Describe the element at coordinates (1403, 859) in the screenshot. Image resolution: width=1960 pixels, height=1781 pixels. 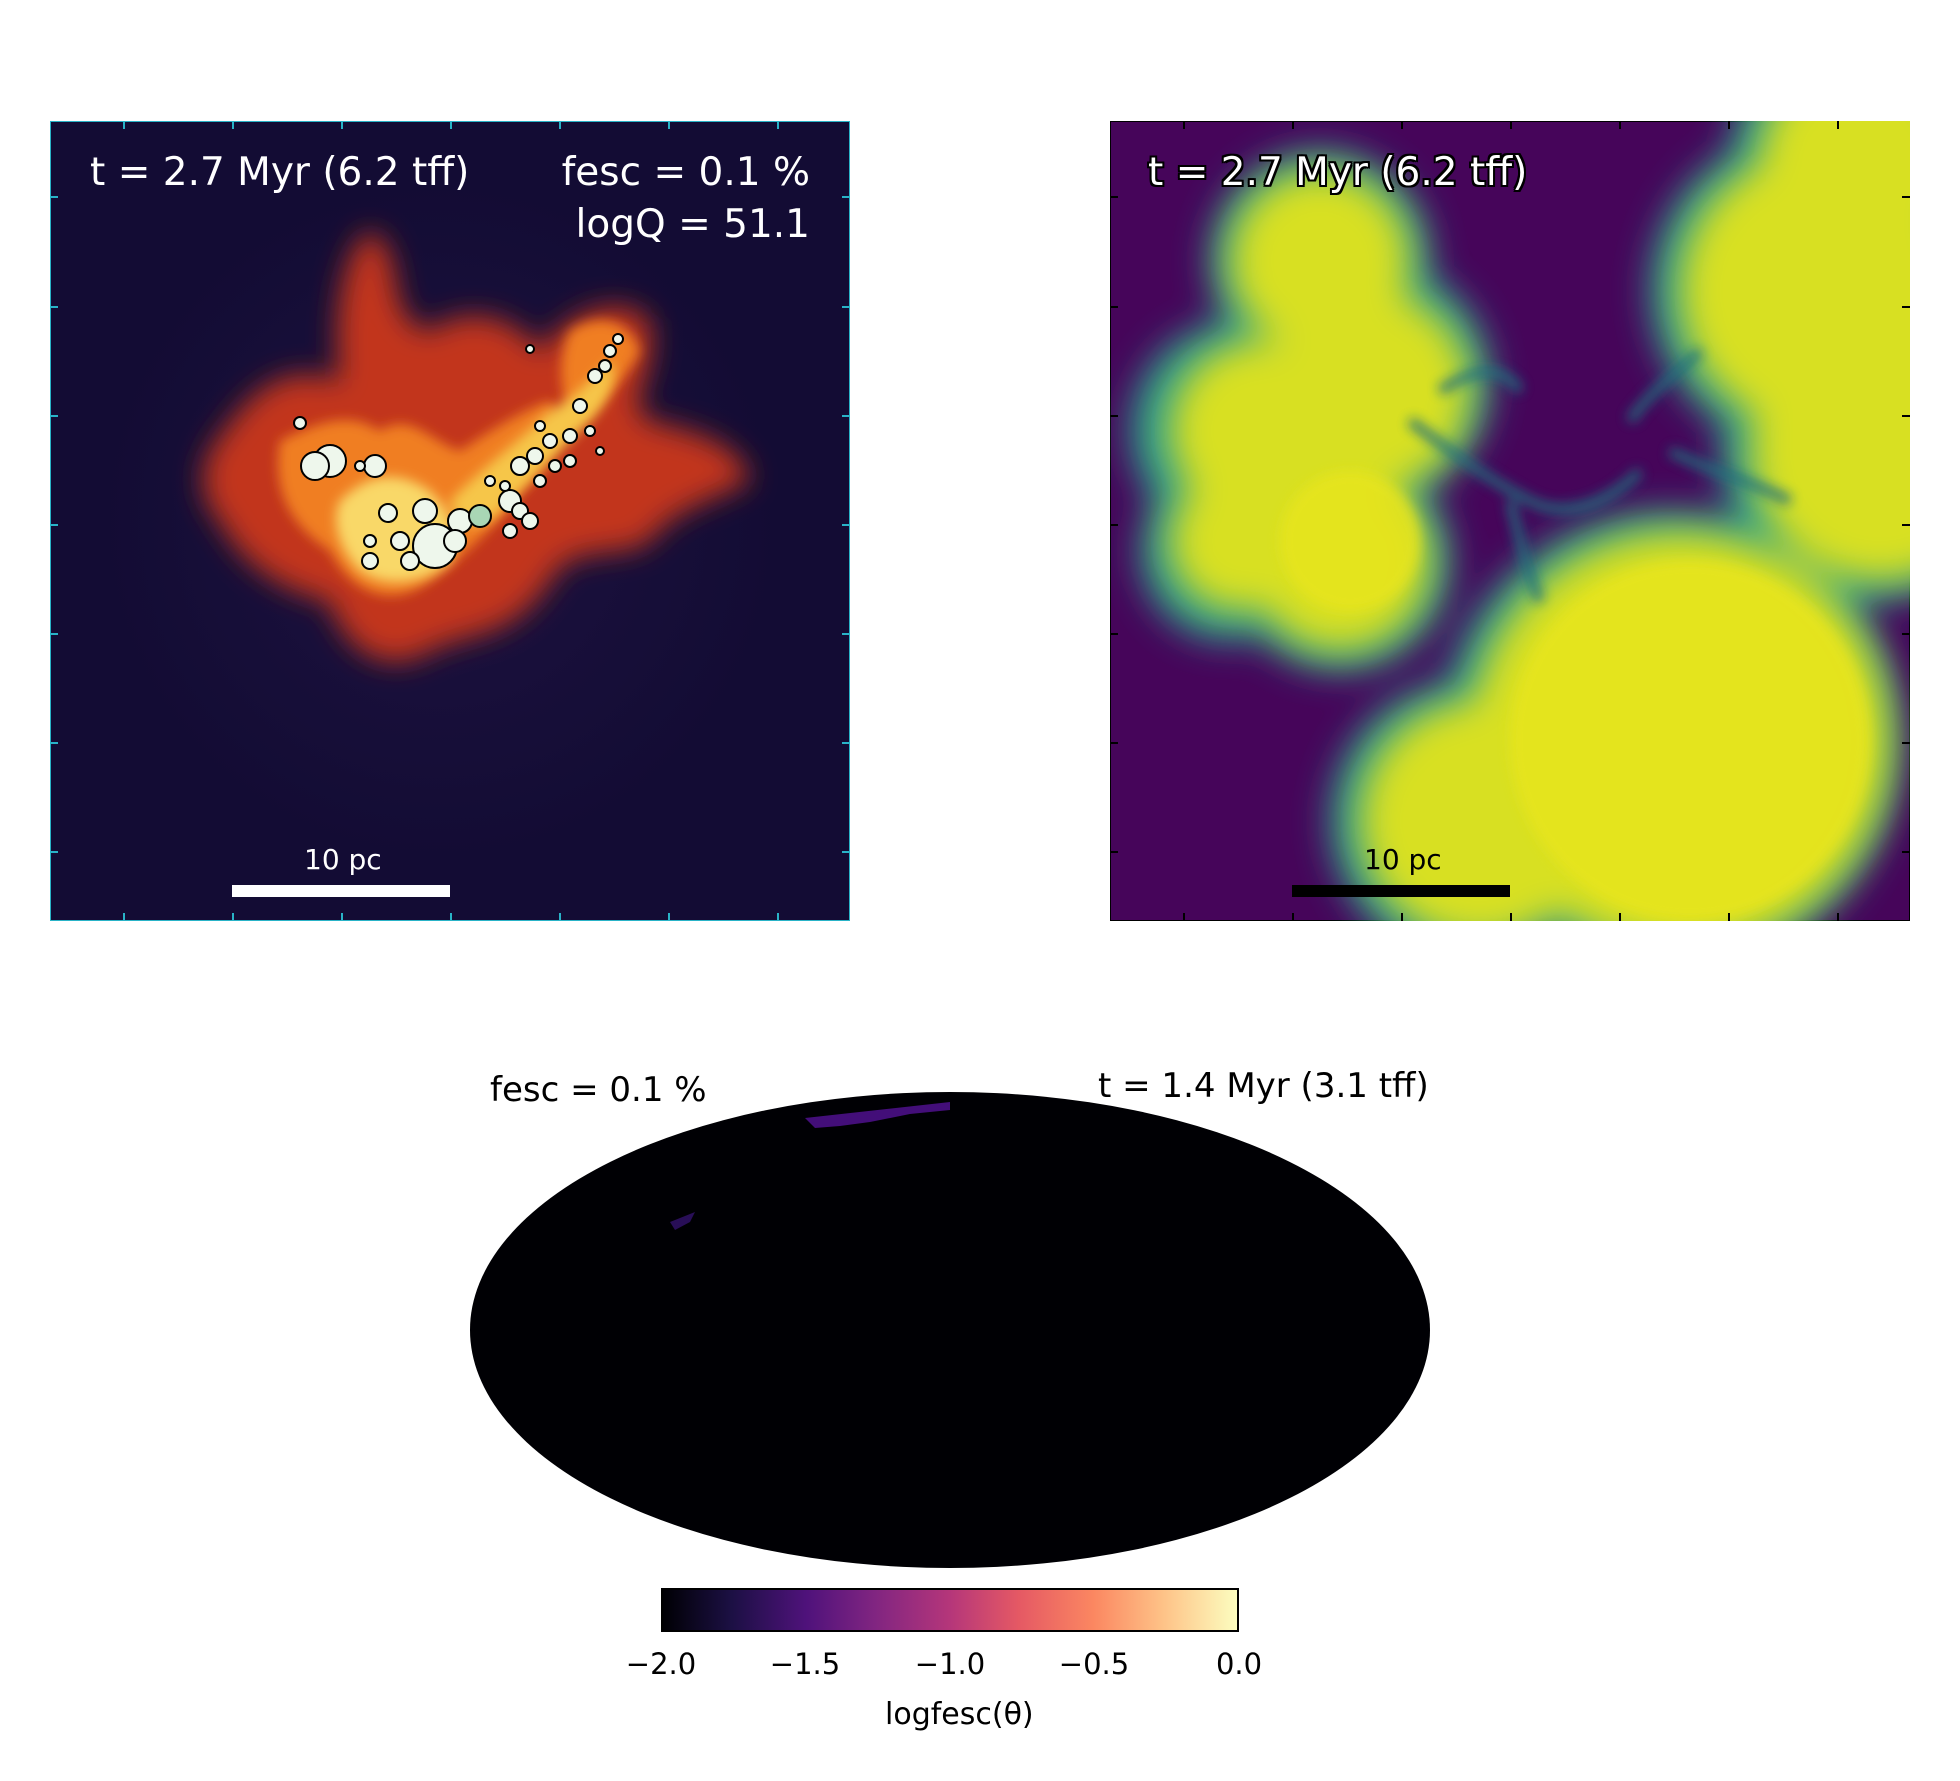
I see `panel-b-scalebar-label: 10 pc` at that location.